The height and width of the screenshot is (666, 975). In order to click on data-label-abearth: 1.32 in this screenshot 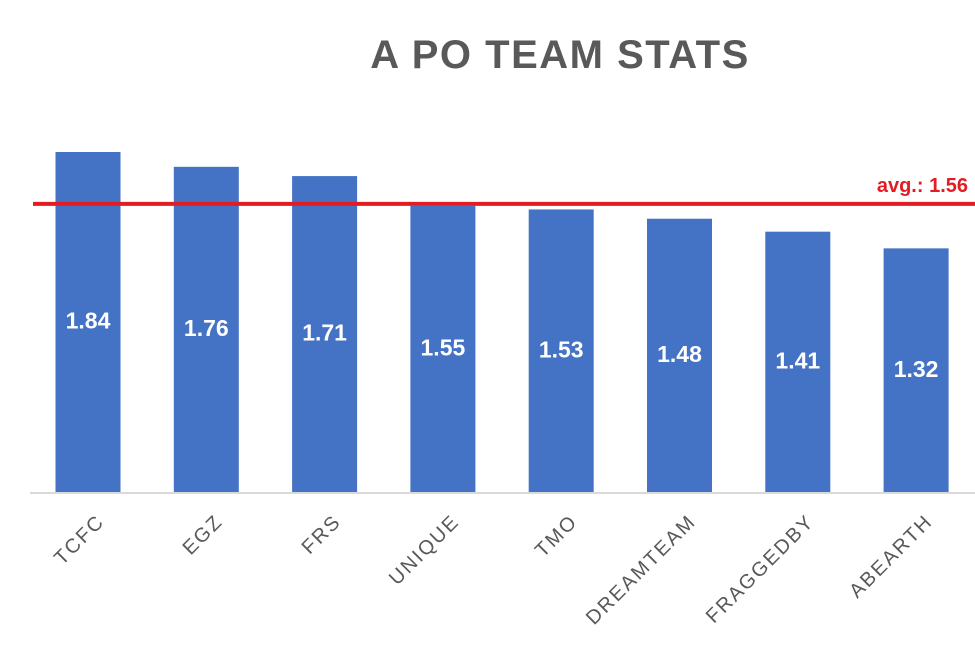, I will do `click(916, 369)`.